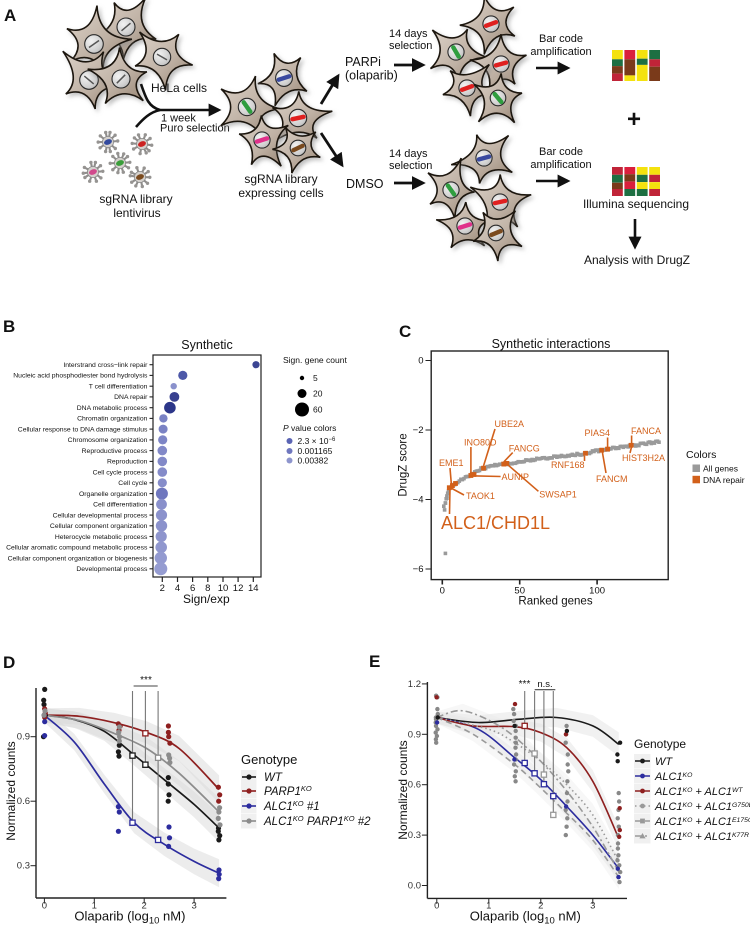 Image resolution: width=750 pixels, height=931 pixels. I want to click on svg-text: Reproductive process, so click(115, 451).